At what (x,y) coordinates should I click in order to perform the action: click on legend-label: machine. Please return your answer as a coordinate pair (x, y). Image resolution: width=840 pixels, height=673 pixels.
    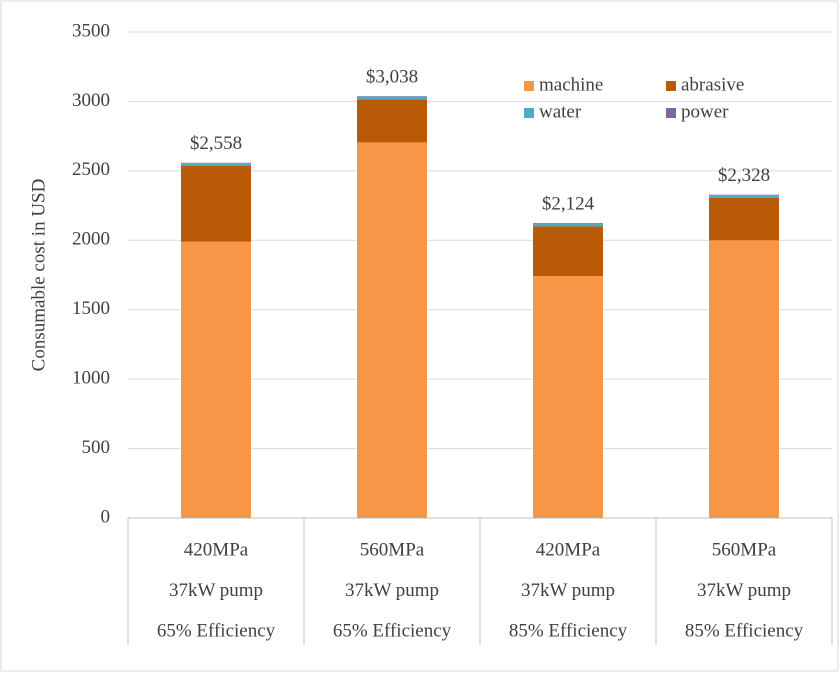
    Looking at the image, I should click on (571, 84).